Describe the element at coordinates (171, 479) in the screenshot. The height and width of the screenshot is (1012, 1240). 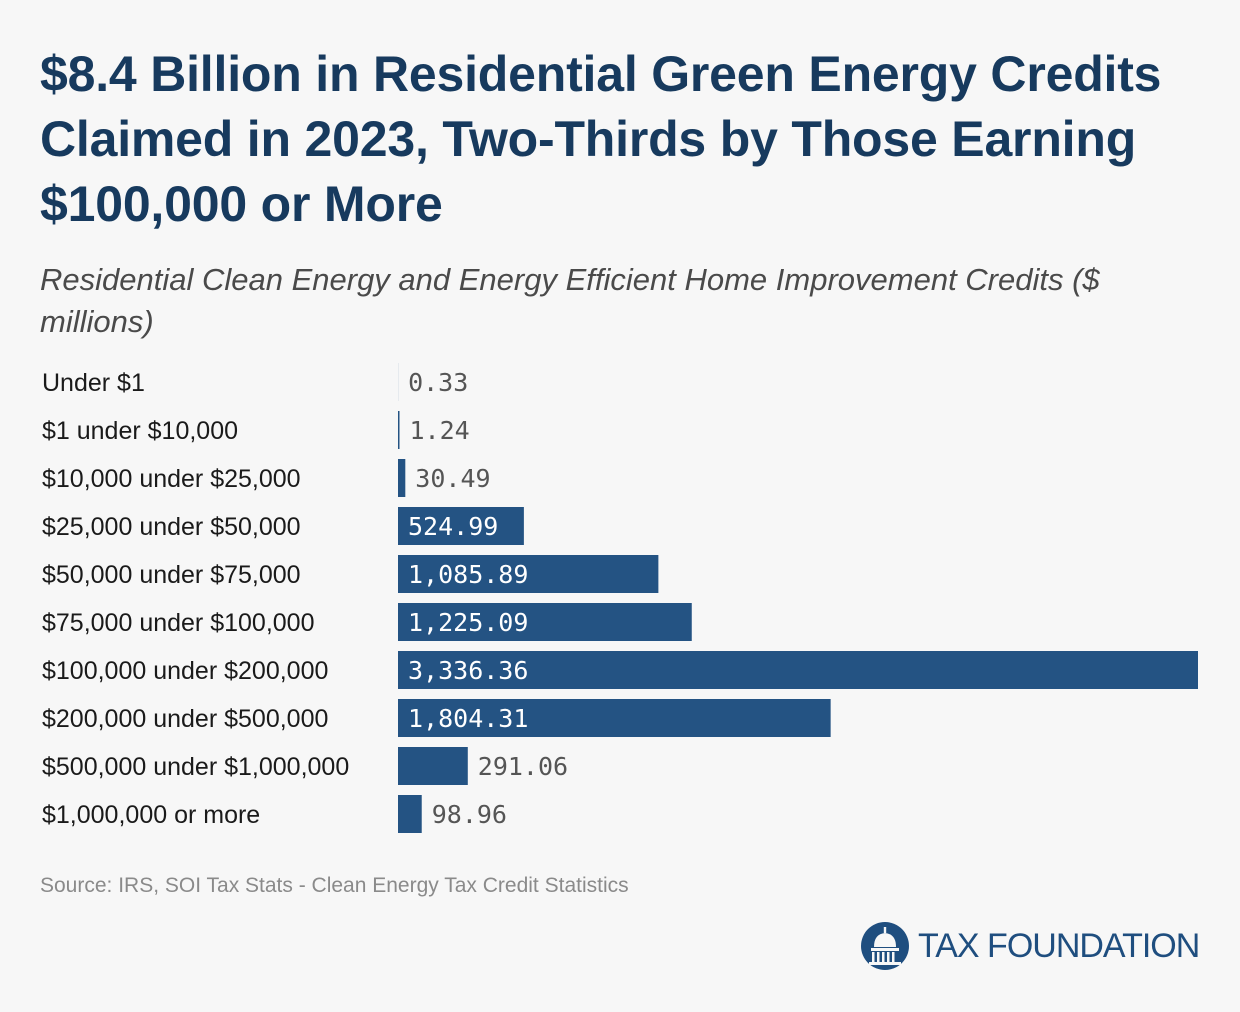
I see `category-label: $10,000 under $25,000` at that location.